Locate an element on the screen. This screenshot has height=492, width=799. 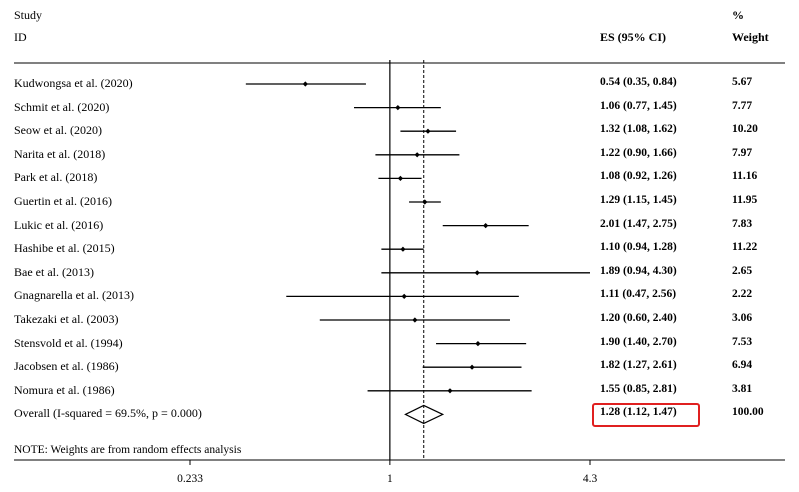
x-tick-label: 4.3 is located at coordinates (590, 479).